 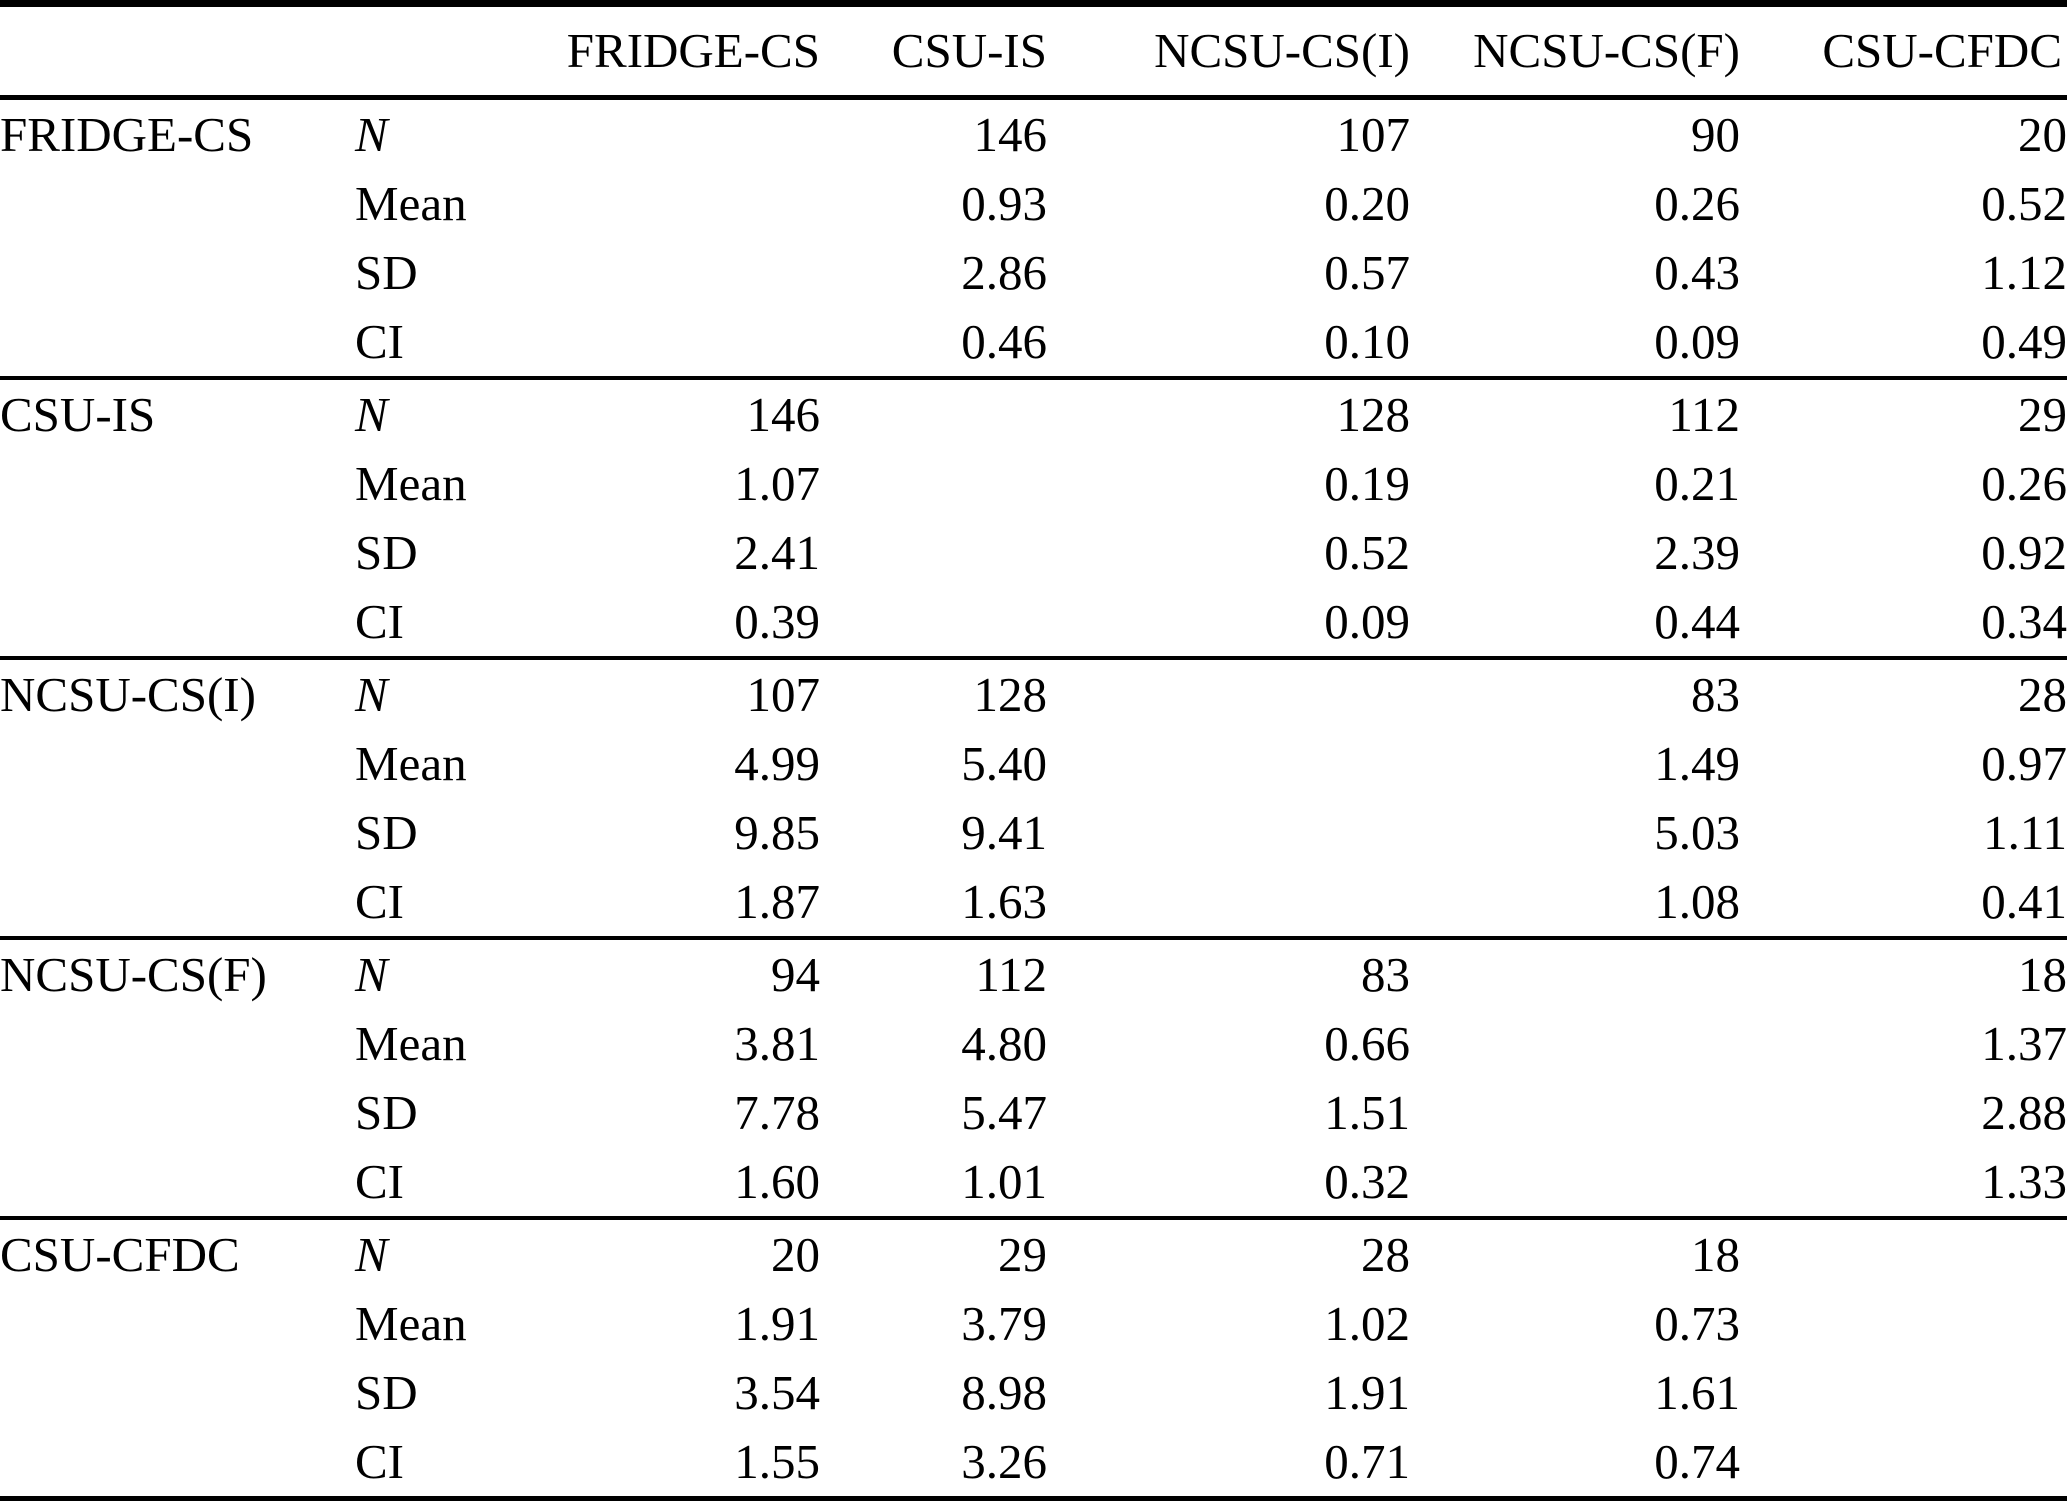 I want to click on cell-value: 0.39, so click(x=777, y=621).